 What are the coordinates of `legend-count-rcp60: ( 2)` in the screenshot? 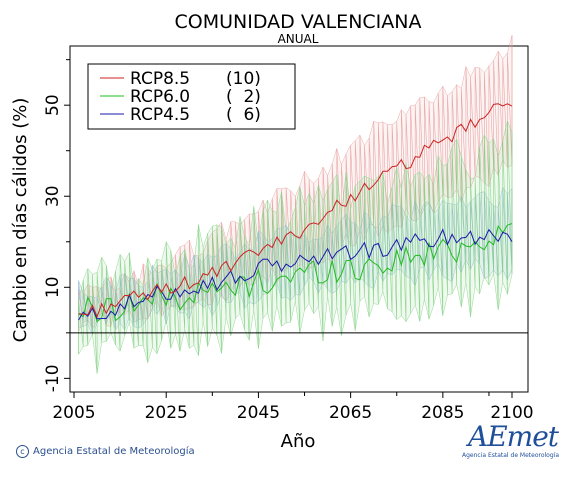 It's located at (243, 97).